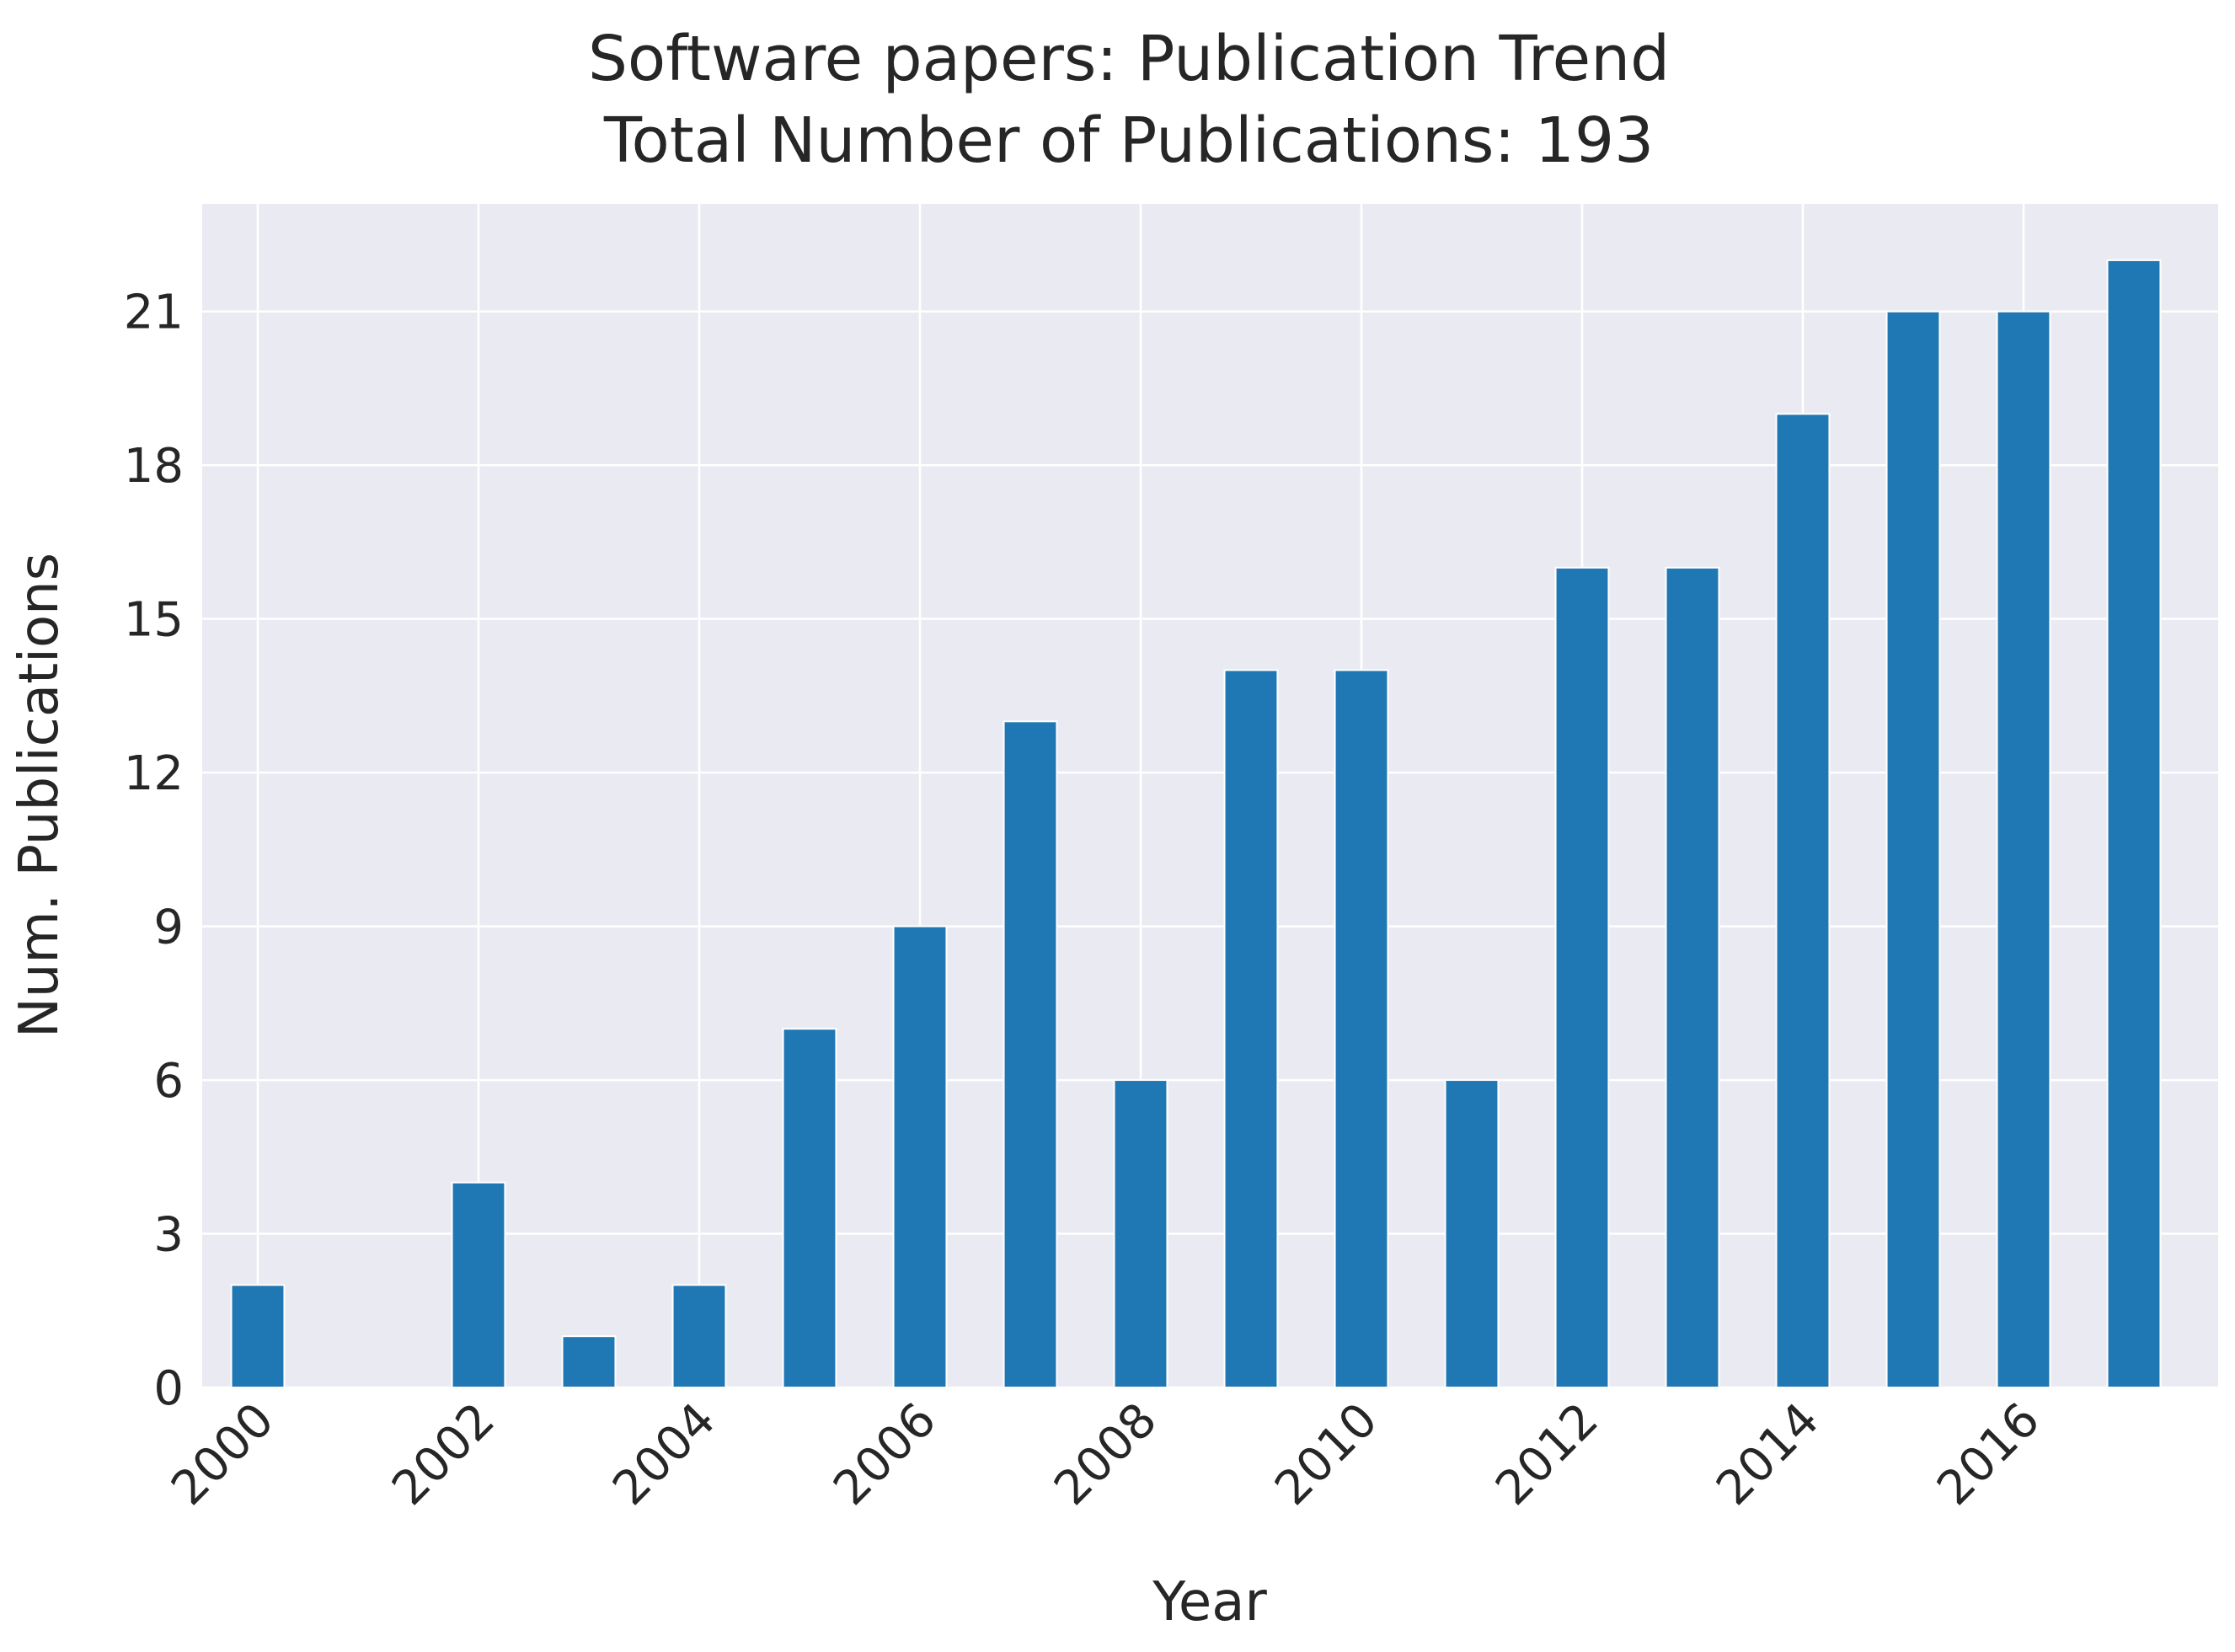 This screenshot has height=1652, width=2235. Describe the element at coordinates (1251, 1028) in the screenshot. I see `bar-2009` at that location.